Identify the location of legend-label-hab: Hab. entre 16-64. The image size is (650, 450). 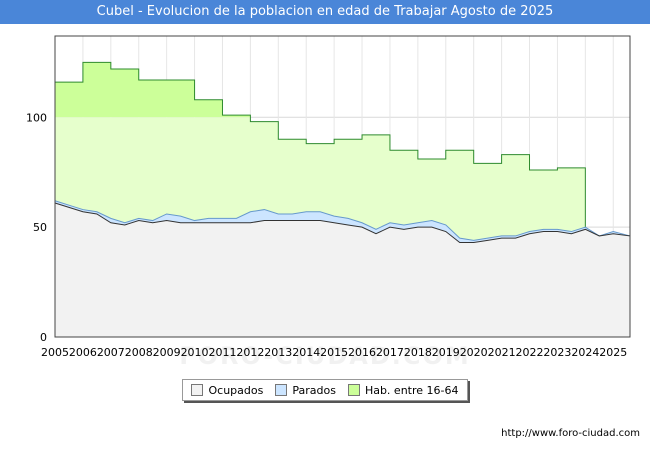
(411, 390).